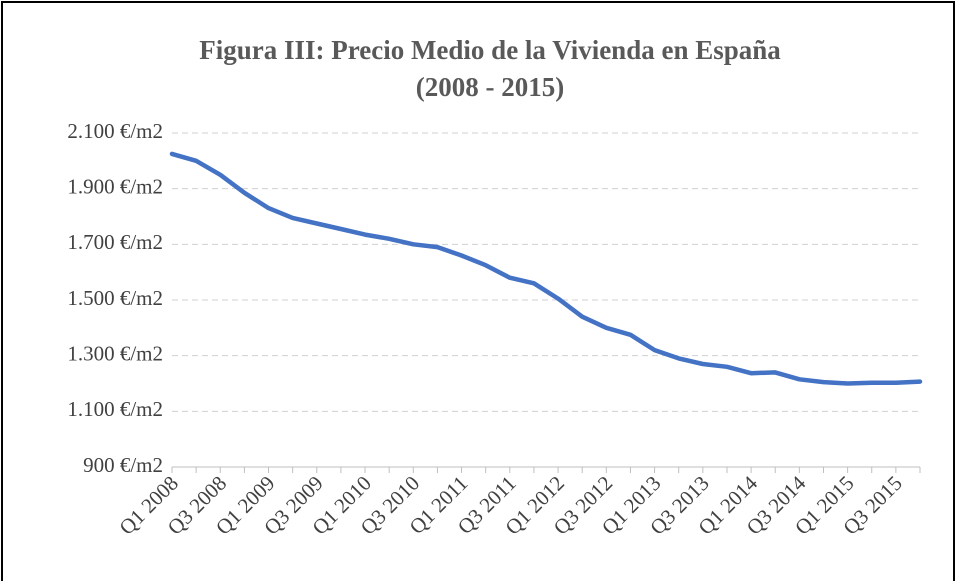 The width and height of the screenshot is (957, 581). I want to click on y-tick-label: 1.100 €/m2, so click(115, 409).